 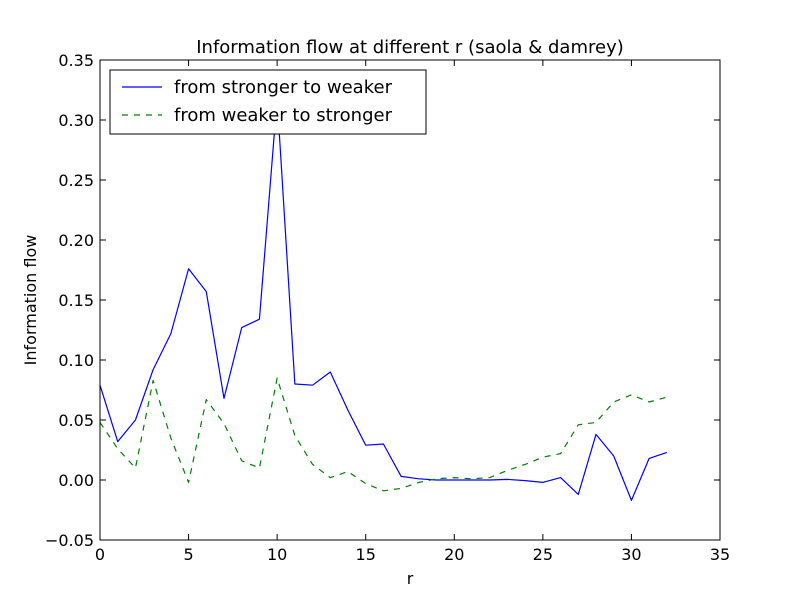 I want to click on legend-label-series-2: from weaker to stronger, so click(x=283, y=115).